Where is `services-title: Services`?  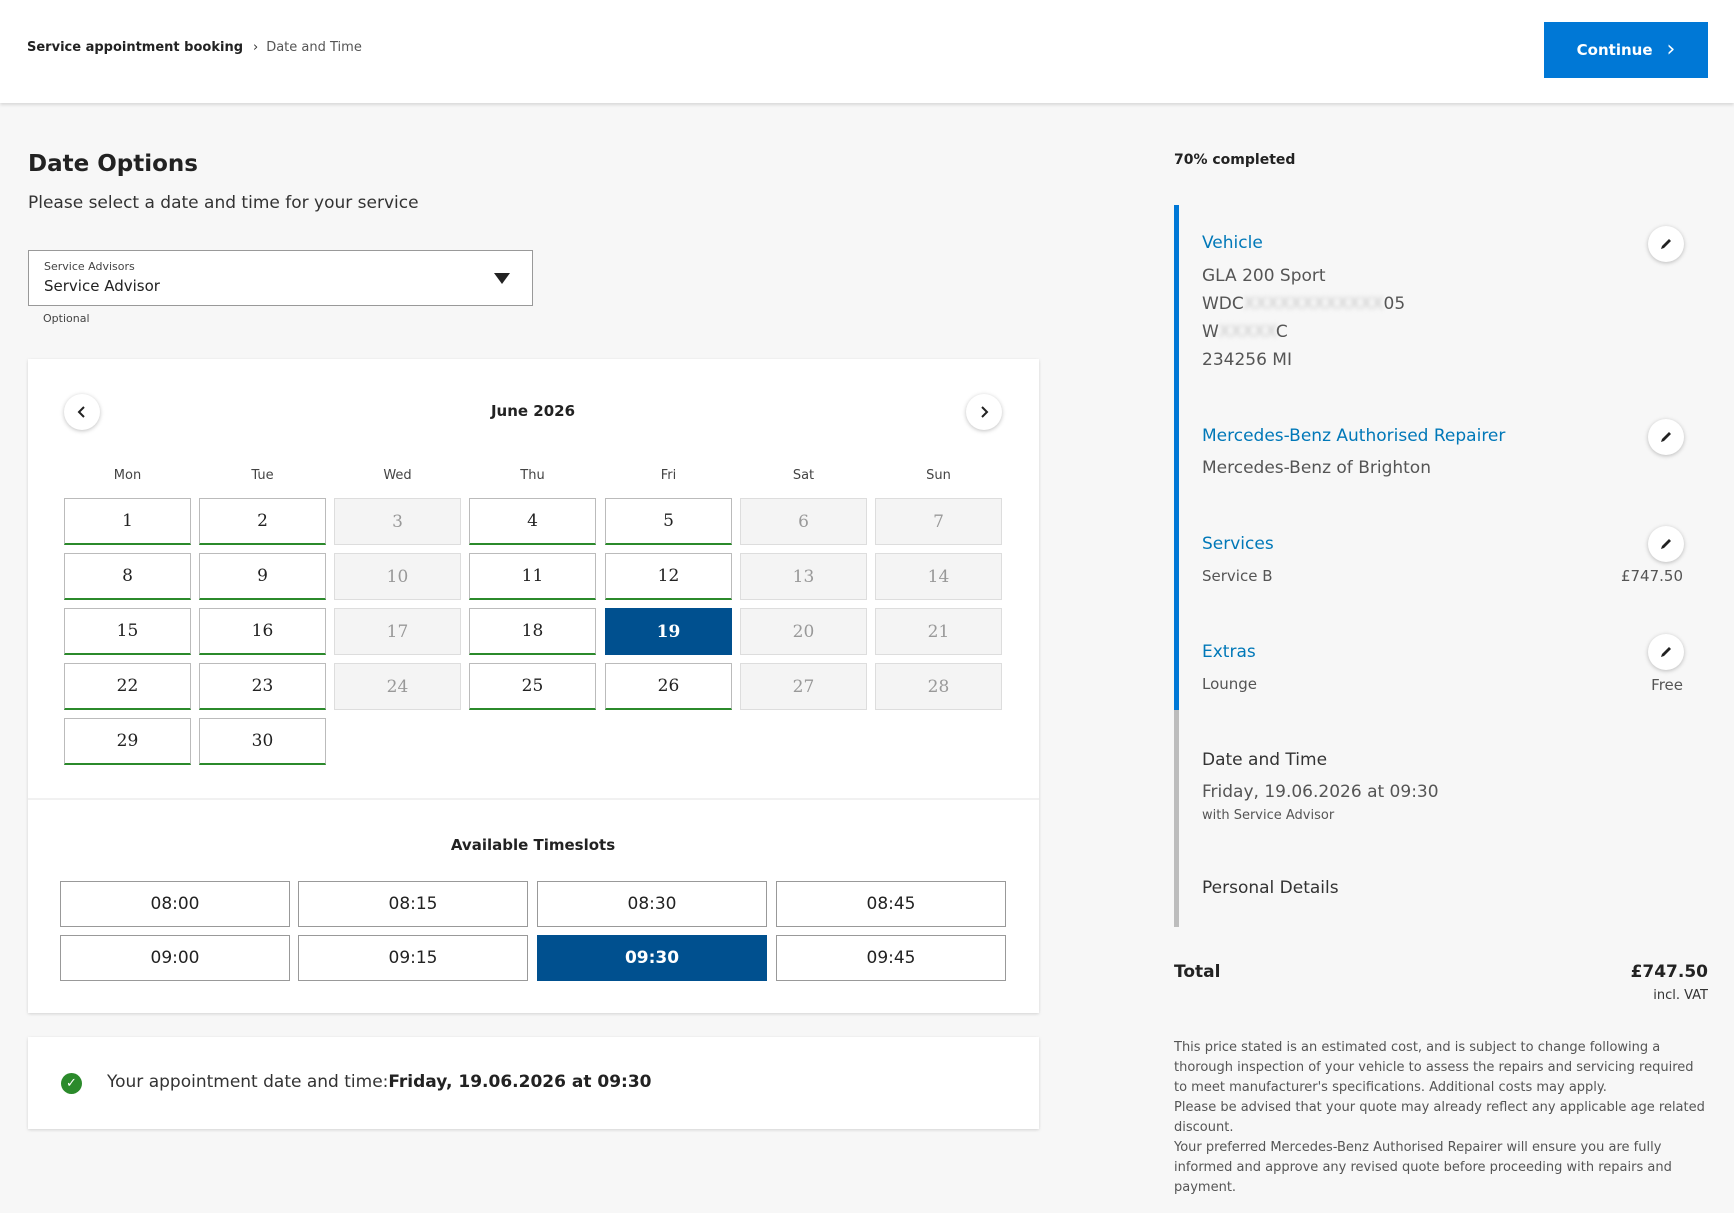
services-title: Services is located at coordinates (1238, 544).